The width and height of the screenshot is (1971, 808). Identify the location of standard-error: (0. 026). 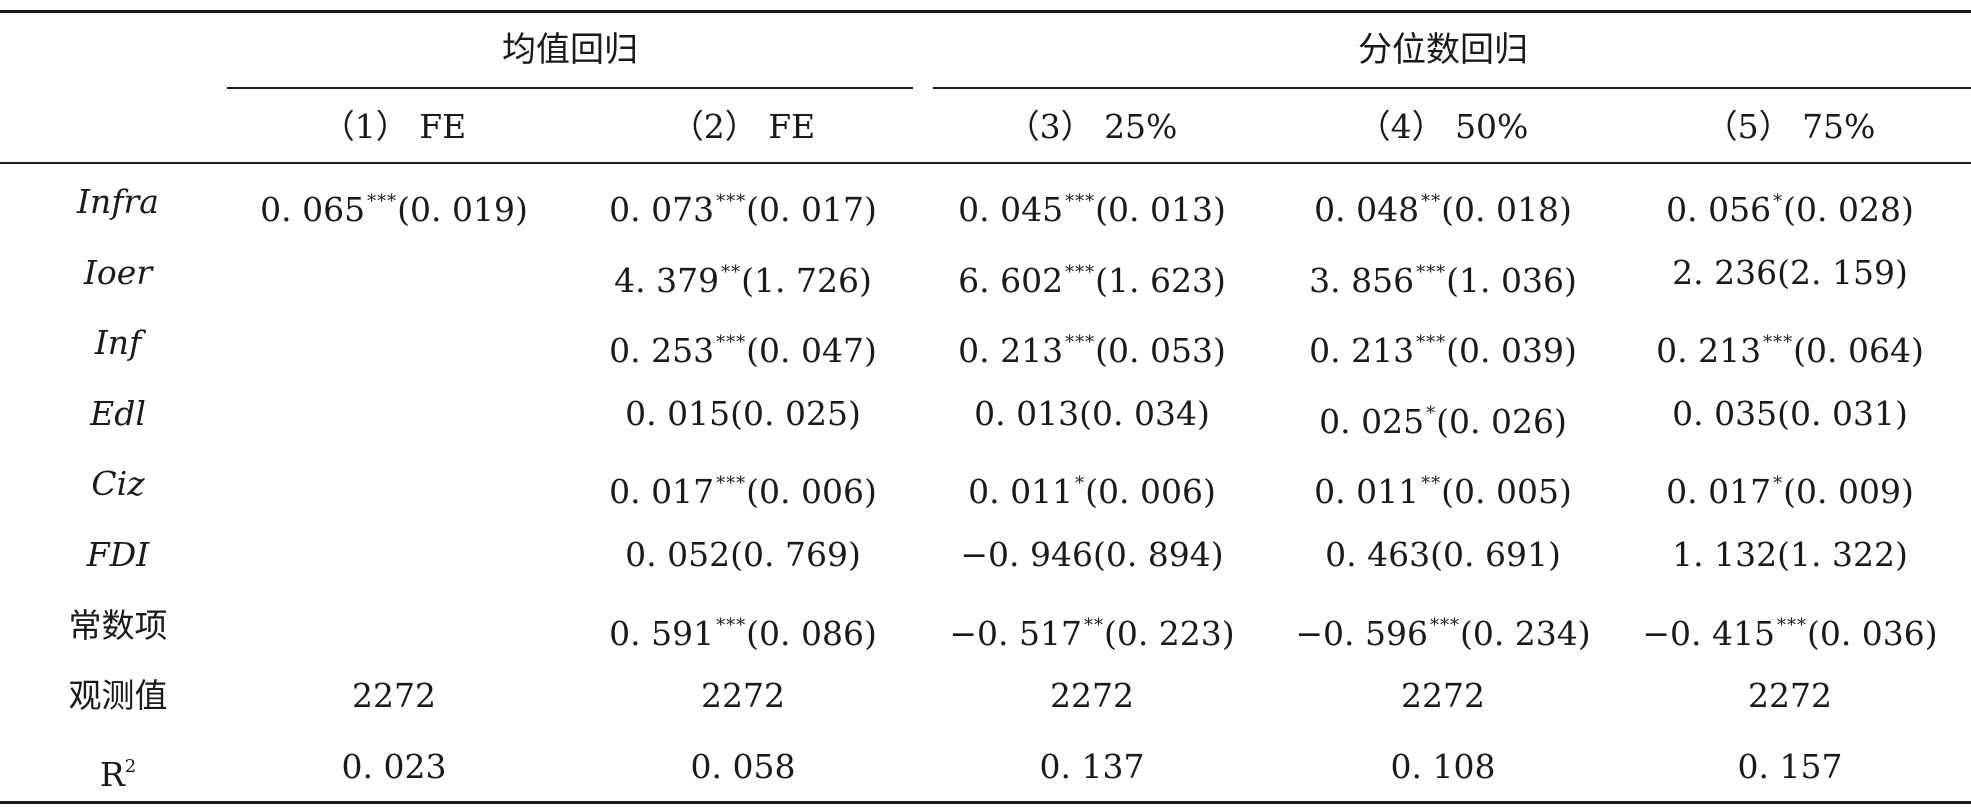
(1501, 421).